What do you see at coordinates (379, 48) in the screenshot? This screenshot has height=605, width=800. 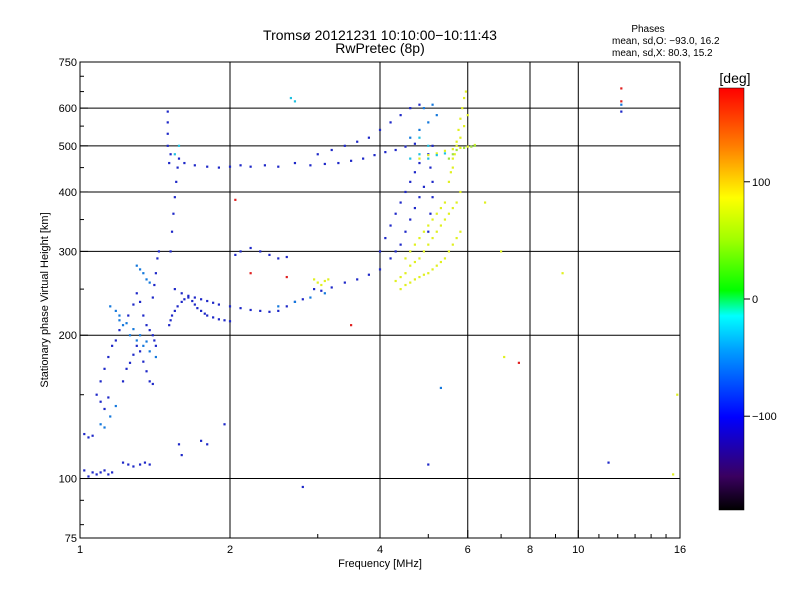 I see `chart-subtitle: RwPretec (8p)` at bounding box center [379, 48].